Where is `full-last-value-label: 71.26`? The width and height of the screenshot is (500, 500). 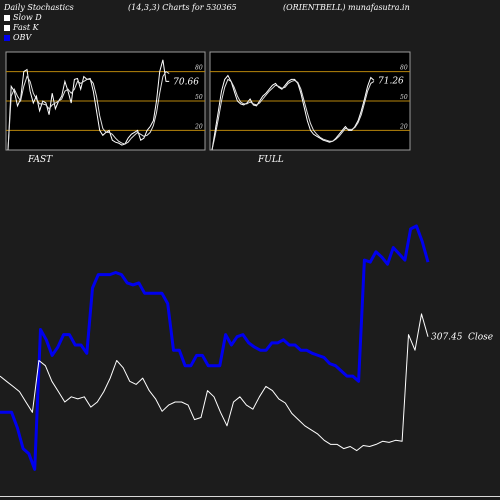 full-last-value-label: 71.26 is located at coordinates (391, 81).